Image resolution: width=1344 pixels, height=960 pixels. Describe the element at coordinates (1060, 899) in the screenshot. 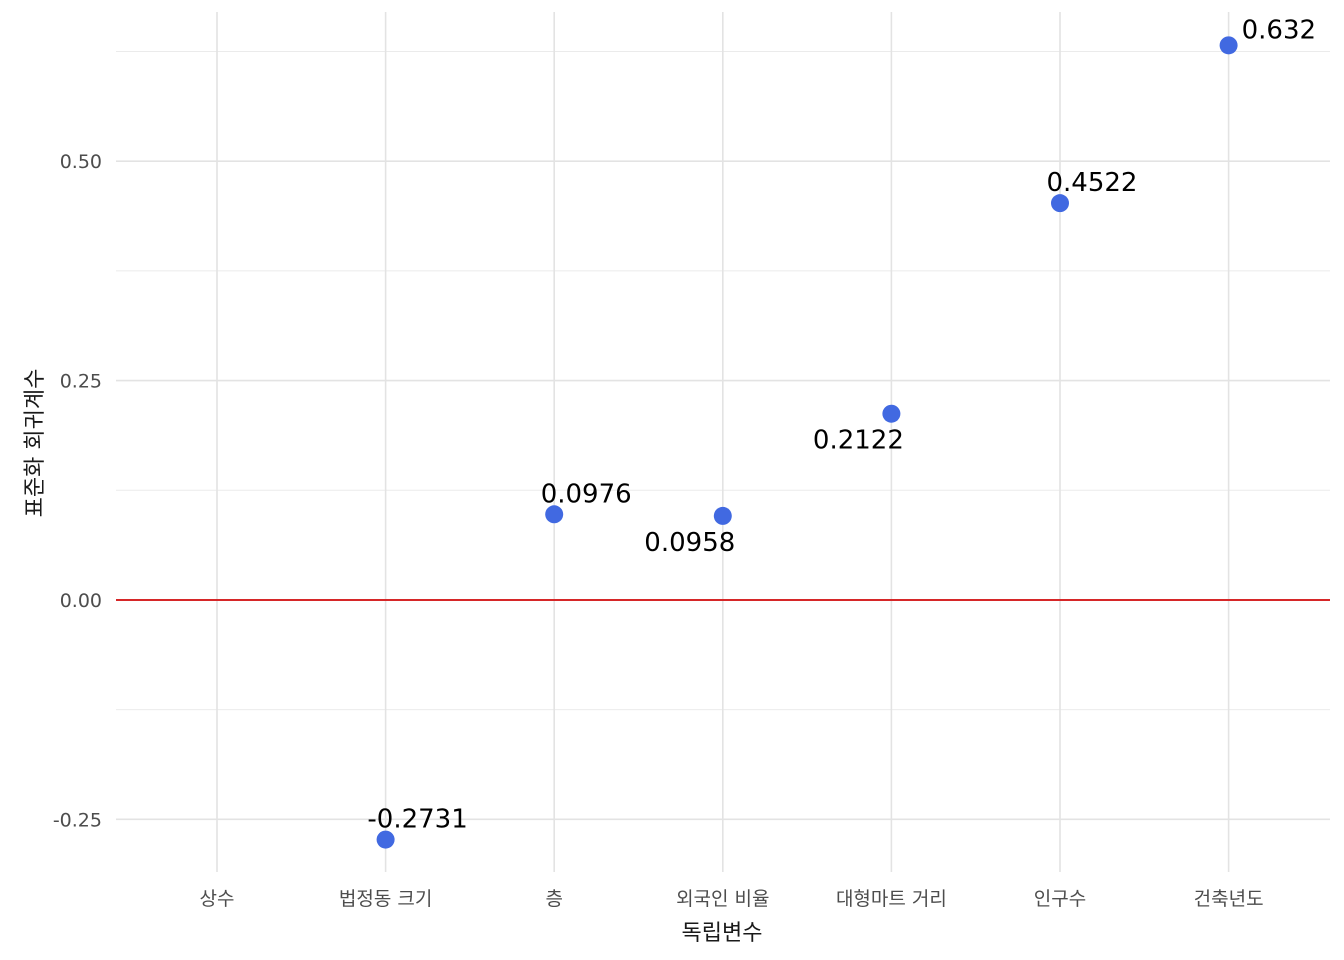

I see `x-tick-label: 인구수` at that location.